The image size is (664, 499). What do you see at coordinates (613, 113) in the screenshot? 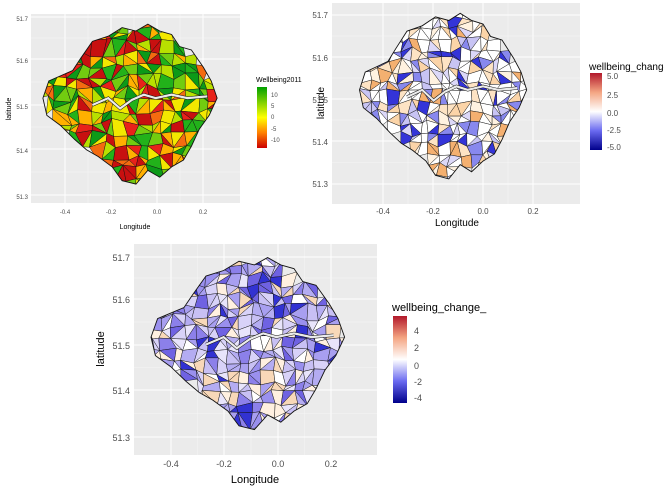
I see `legend-tick: 0.0` at bounding box center [613, 113].